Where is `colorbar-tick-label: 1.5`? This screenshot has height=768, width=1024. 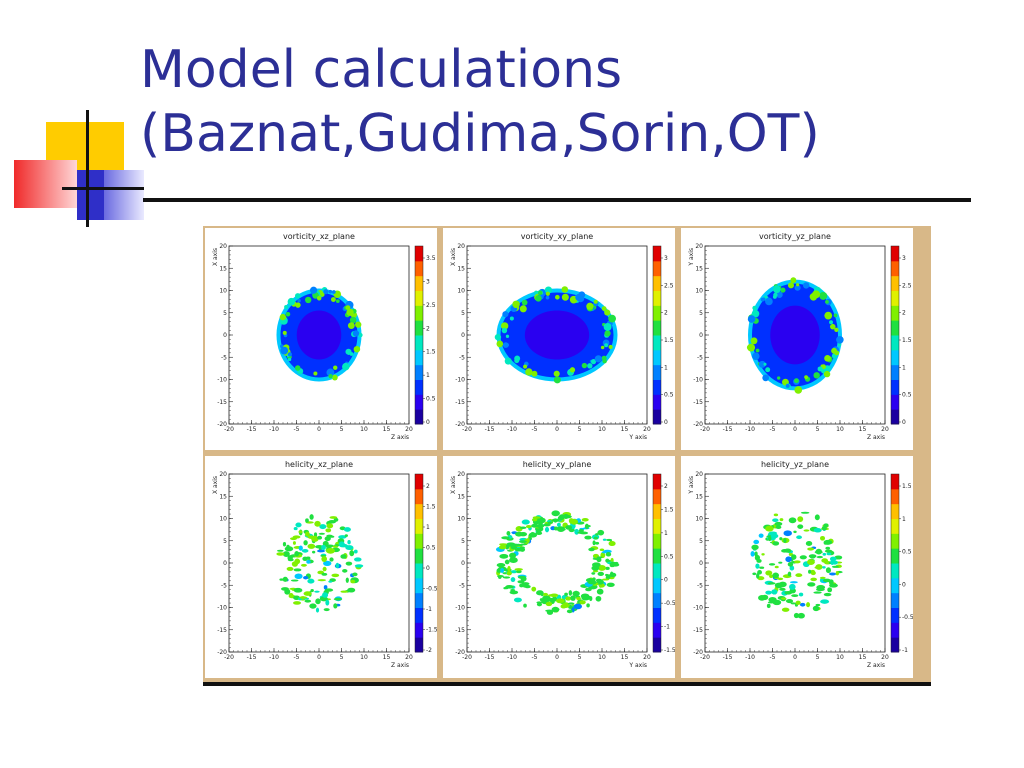 colorbar-tick-label: 1.5 is located at coordinates (431, 352).